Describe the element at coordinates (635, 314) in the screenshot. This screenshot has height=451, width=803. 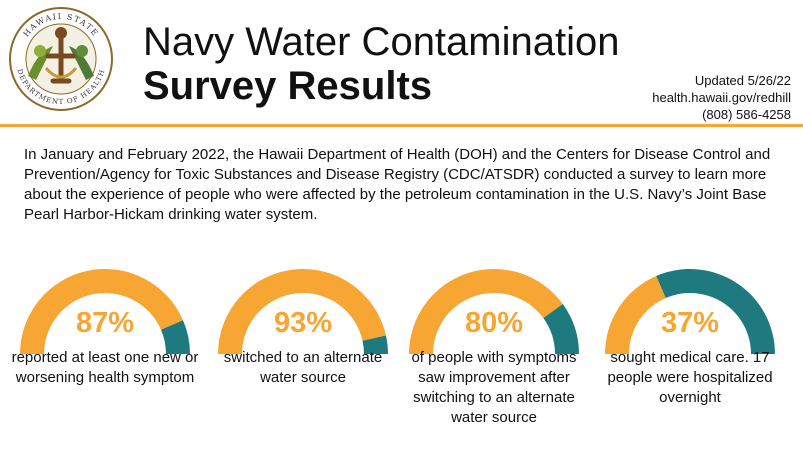
I see `gauge-4-value-segment` at that location.